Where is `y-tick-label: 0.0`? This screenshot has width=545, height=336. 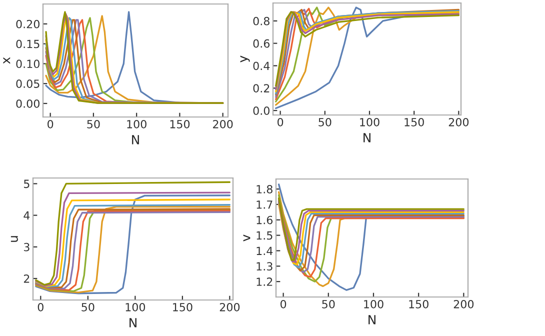
y-tick-label: 0.0 is located at coordinates (261, 110).